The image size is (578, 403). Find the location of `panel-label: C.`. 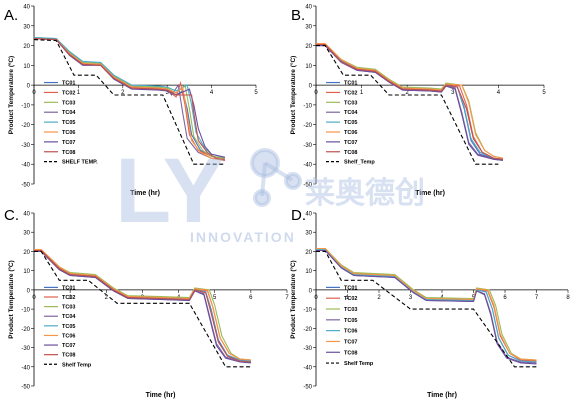

panel-label: C. is located at coordinates (11, 215).